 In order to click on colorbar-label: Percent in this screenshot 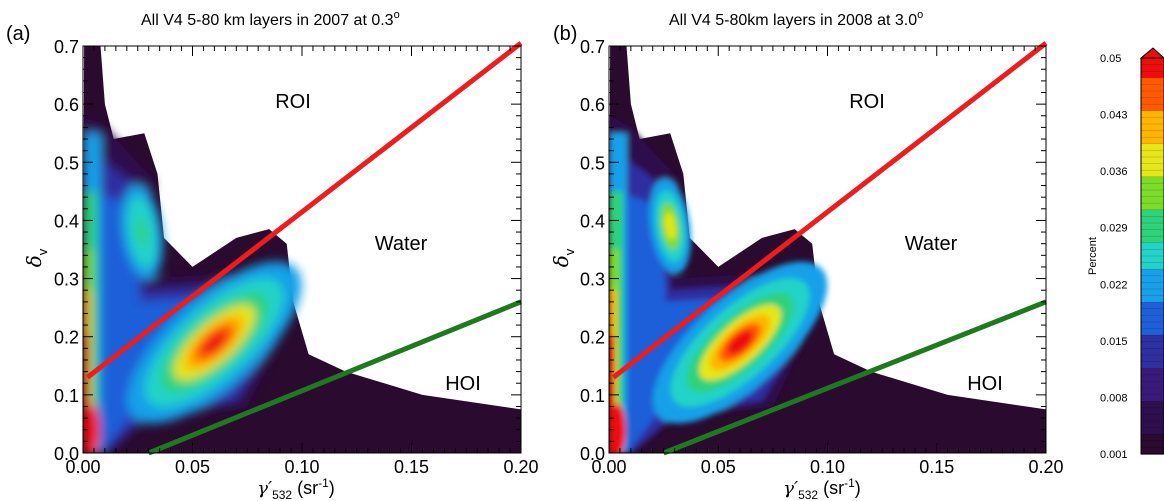, I will do `click(1093, 256)`.